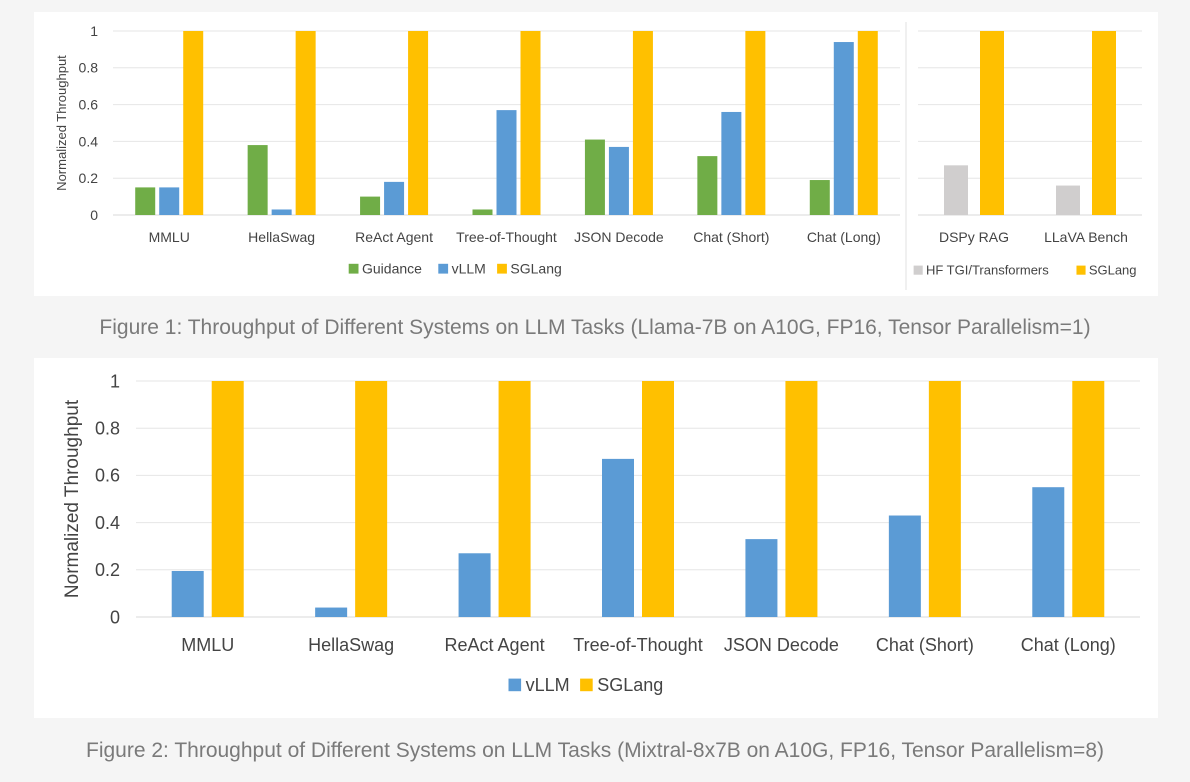  I want to click on x-category-label: DSPy RAG, so click(974, 237).